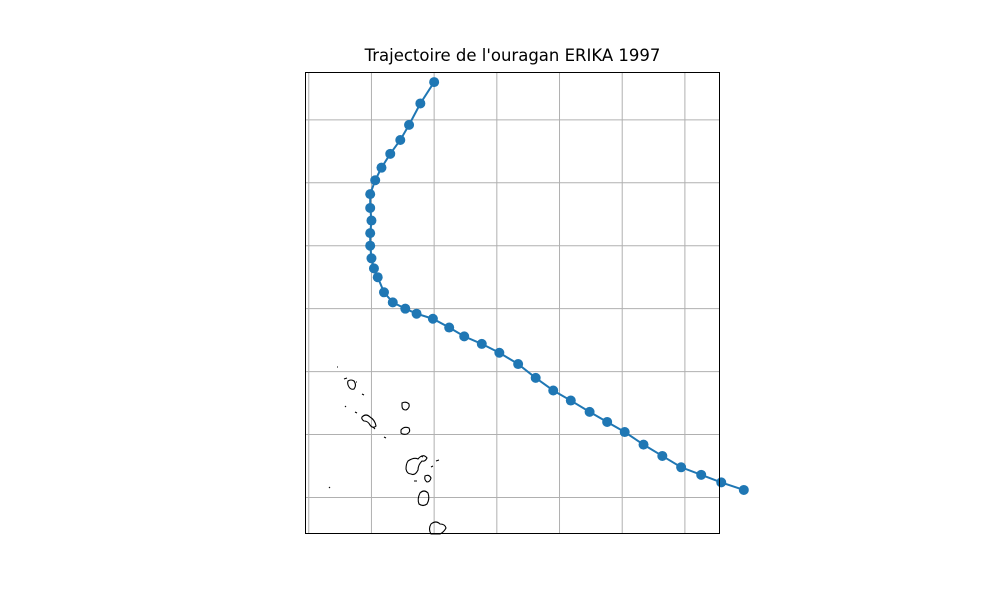  What do you see at coordinates (512, 55) in the screenshot?
I see `chart-title: Trajectoire de l'ouragan ERIKA 1997` at bounding box center [512, 55].